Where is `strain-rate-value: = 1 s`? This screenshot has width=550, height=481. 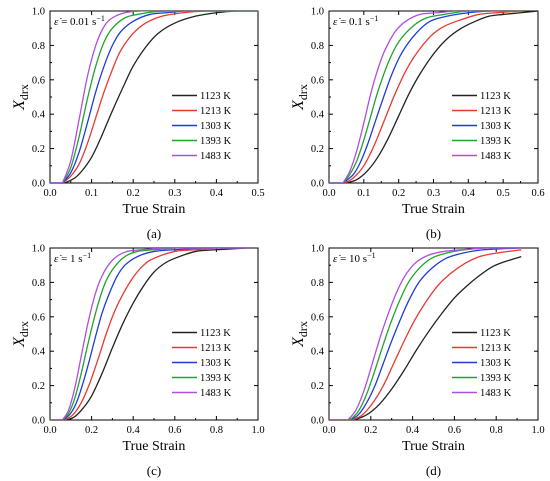 strain-rate-value: = 1 s is located at coordinates (70, 259).